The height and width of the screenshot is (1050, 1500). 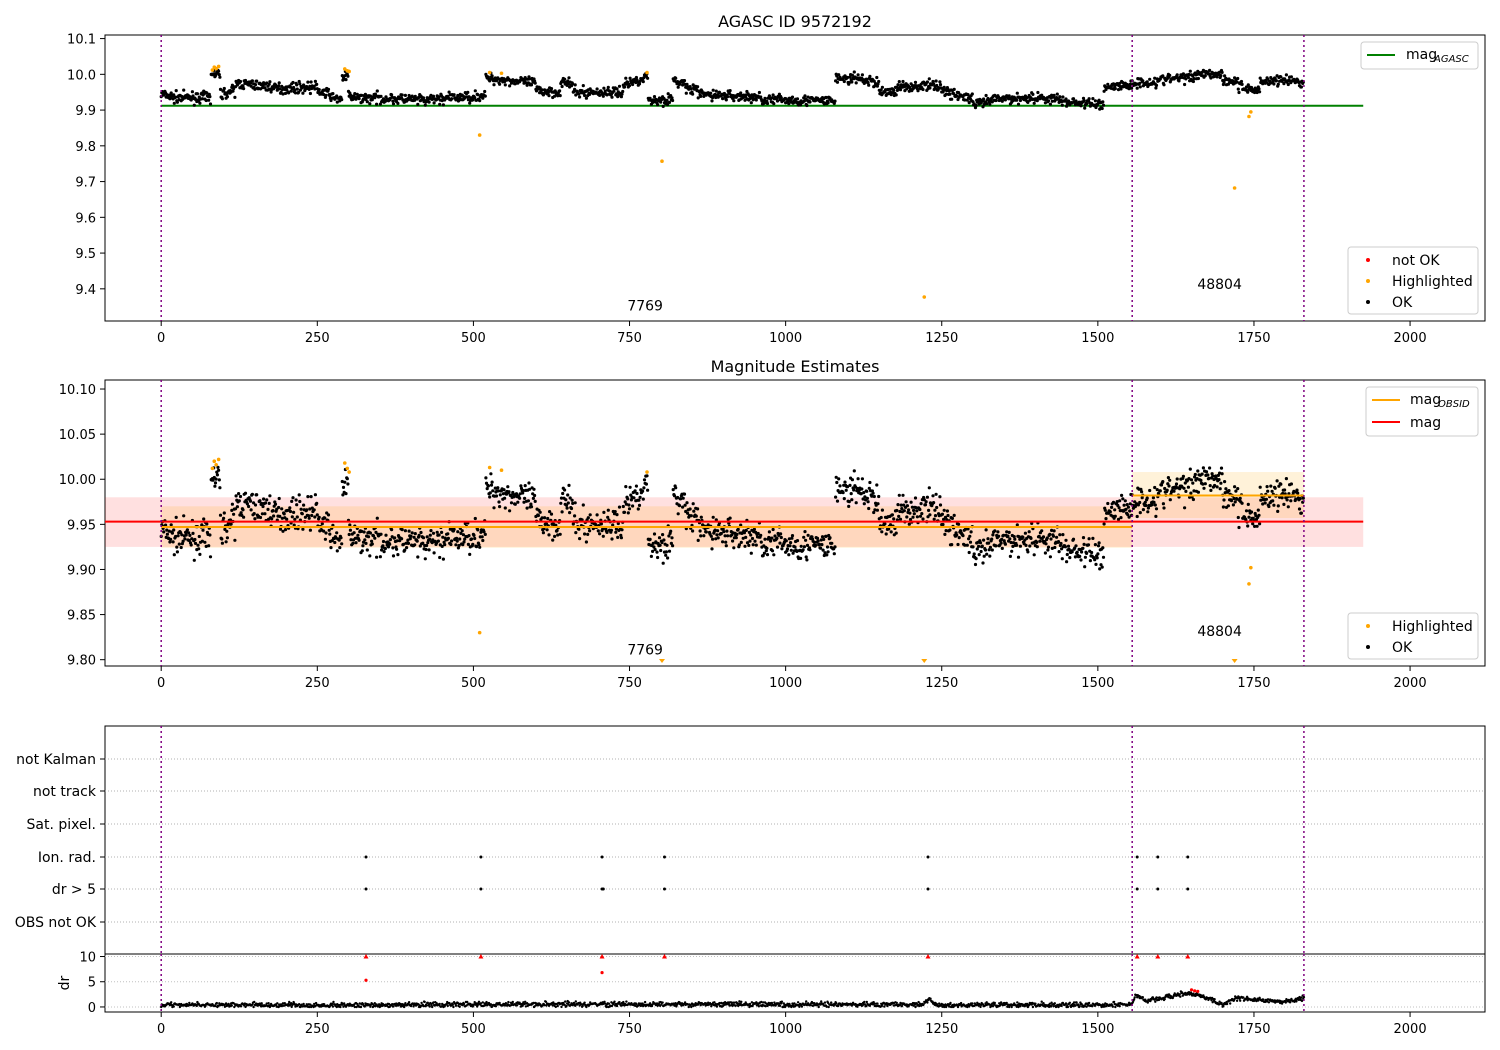 What do you see at coordinates (1368, 626) in the screenshot?
I see `legend-point-swatch` at bounding box center [1368, 626].